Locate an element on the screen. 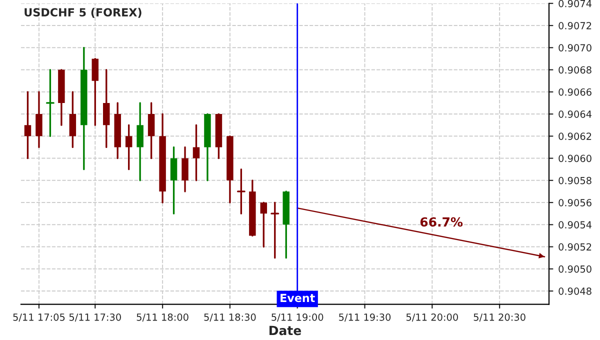 The image size is (600, 340). x-axis-title: Date is located at coordinates (286, 331).